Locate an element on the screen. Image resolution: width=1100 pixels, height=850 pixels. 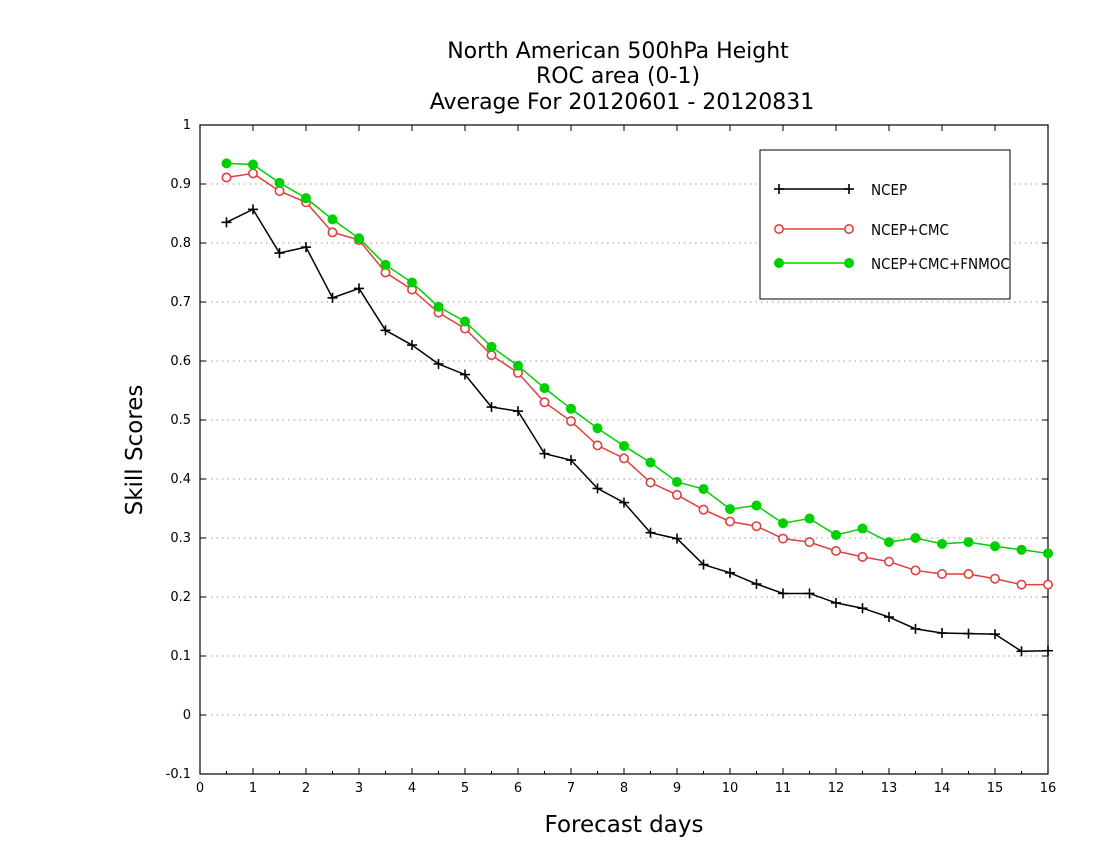
legend-label: NCEP is located at coordinates (889, 190).